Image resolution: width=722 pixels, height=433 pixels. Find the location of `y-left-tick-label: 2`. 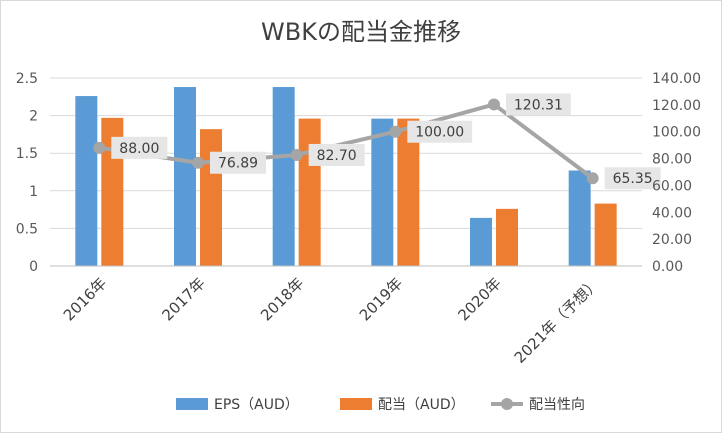

y-left-tick-label: 2 is located at coordinates (33, 117).